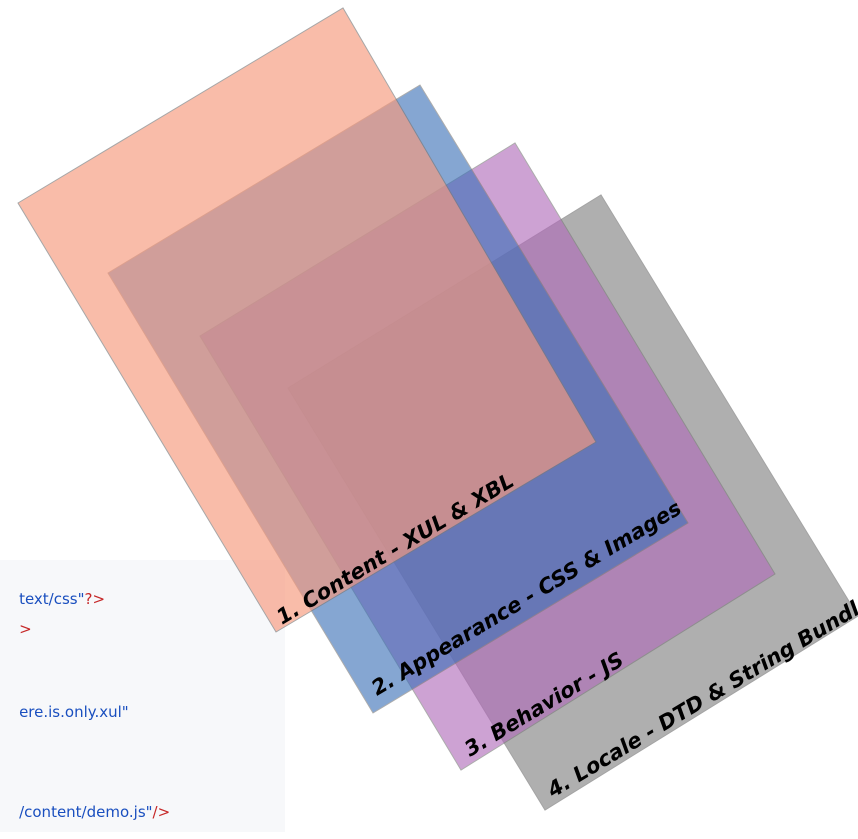 The image size is (858, 839). What do you see at coordinates (16, 629) in the screenshot?
I see `code-line-tag-close: >` at bounding box center [16, 629].